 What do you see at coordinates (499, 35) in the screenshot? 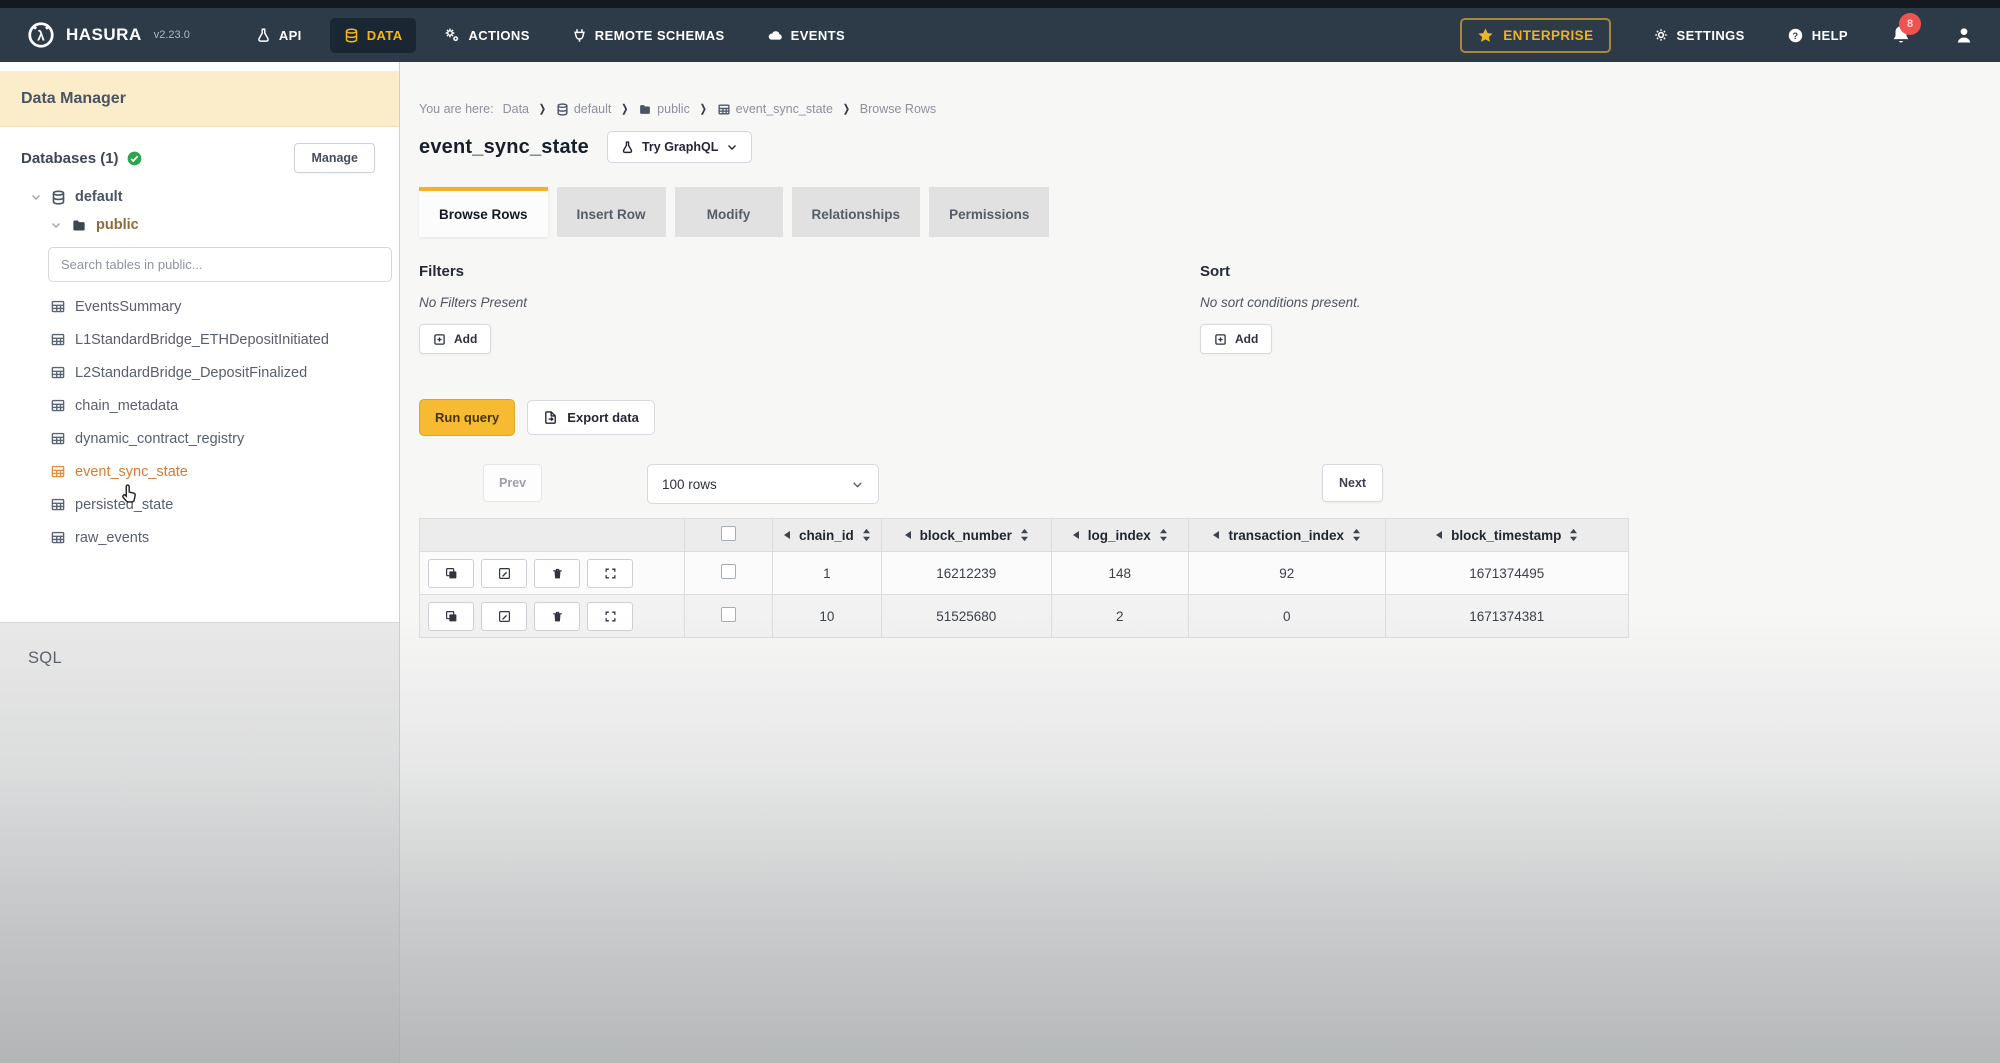
I see `nav-item-label: ACTIONS` at bounding box center [499, 35].